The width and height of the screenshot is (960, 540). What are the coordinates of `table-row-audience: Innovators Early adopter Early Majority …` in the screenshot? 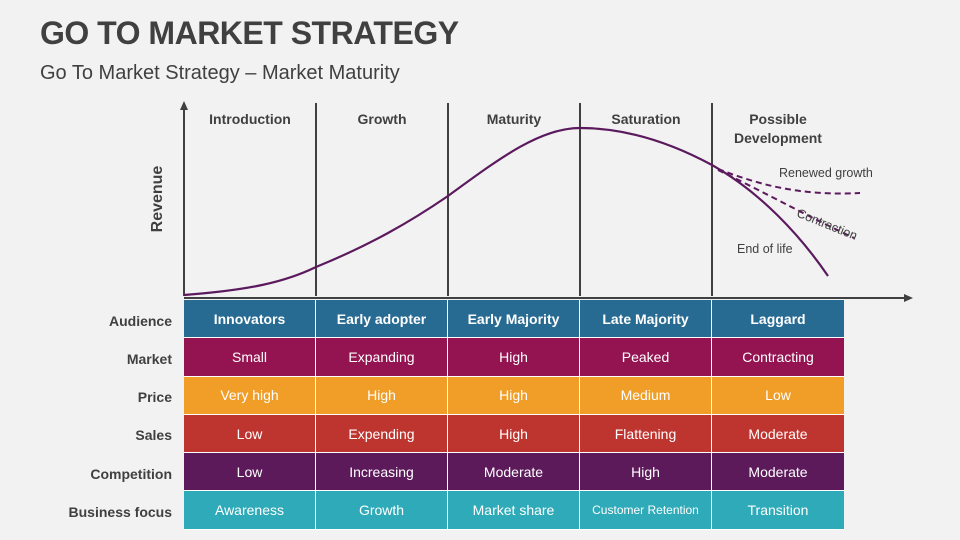 It's located at (514, 319).